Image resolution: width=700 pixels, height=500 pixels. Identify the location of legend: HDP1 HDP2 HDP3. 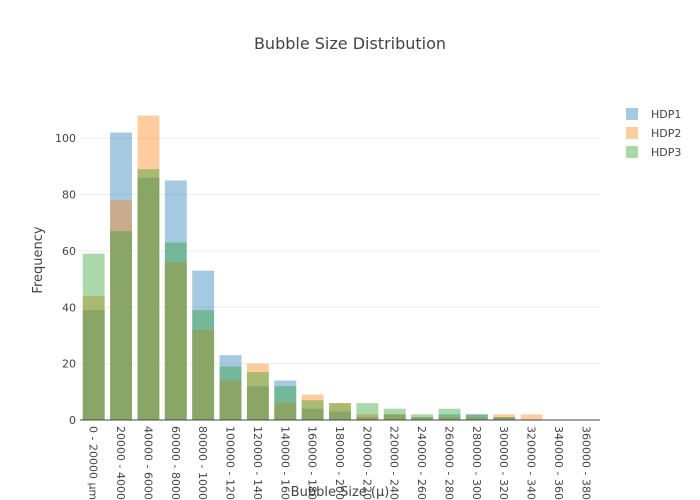
(653, 133).